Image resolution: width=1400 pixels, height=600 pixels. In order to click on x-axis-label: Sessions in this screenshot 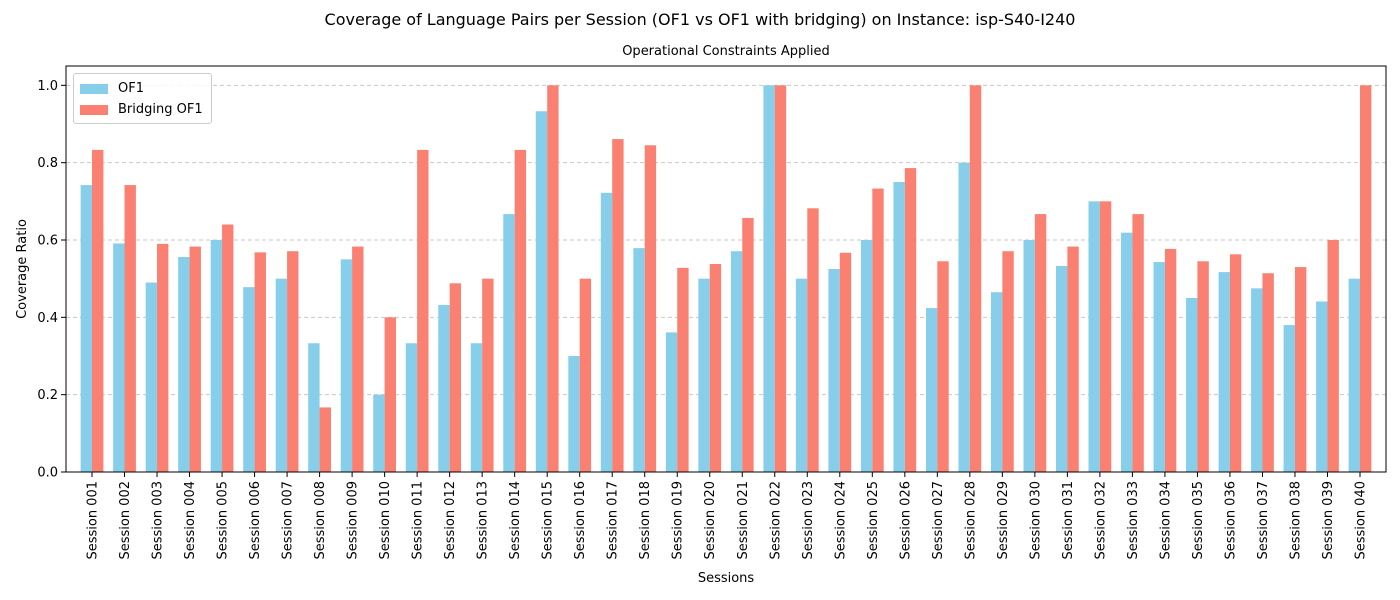, I will do `click(726, 578)`.